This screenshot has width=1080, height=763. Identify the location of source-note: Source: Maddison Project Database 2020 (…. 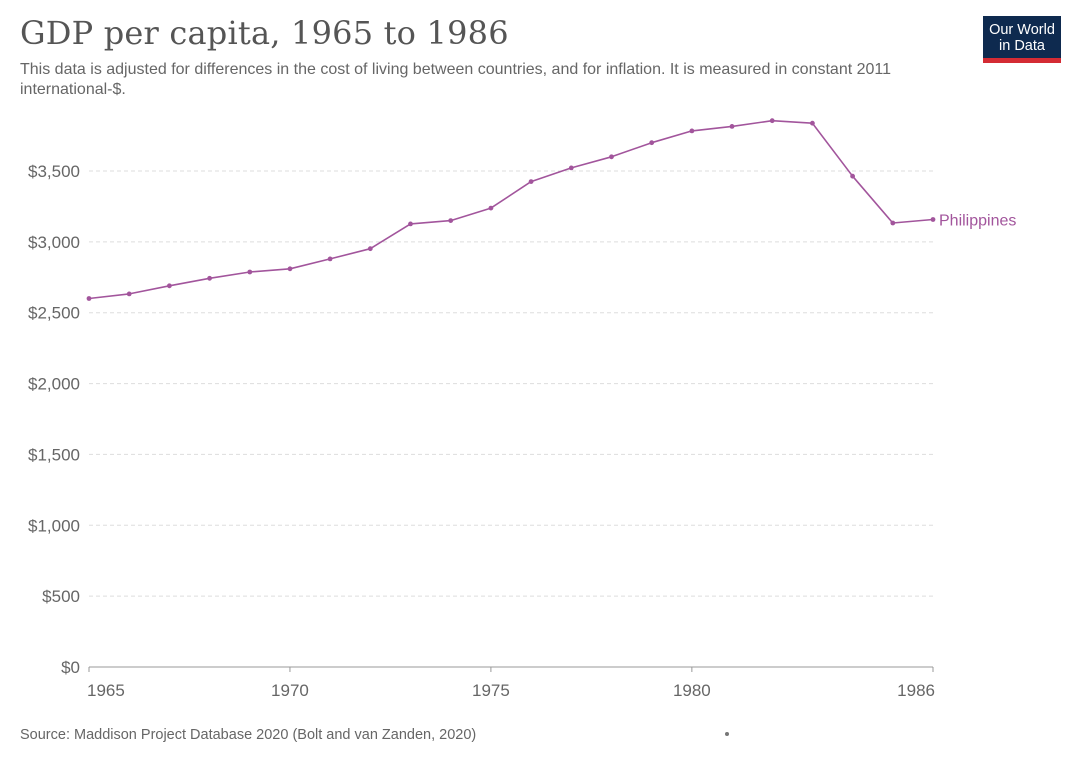
(248, 735).